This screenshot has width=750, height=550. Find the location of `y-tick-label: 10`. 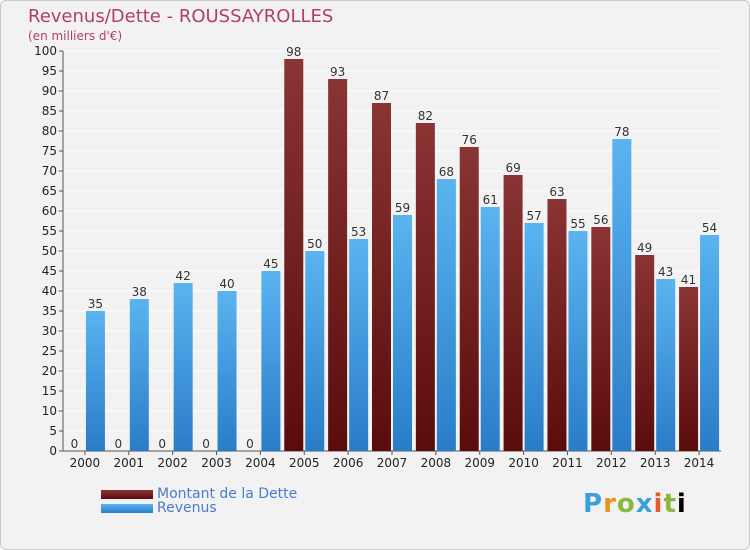

y-tick-label: 10 is located at coordinates (49, 411).